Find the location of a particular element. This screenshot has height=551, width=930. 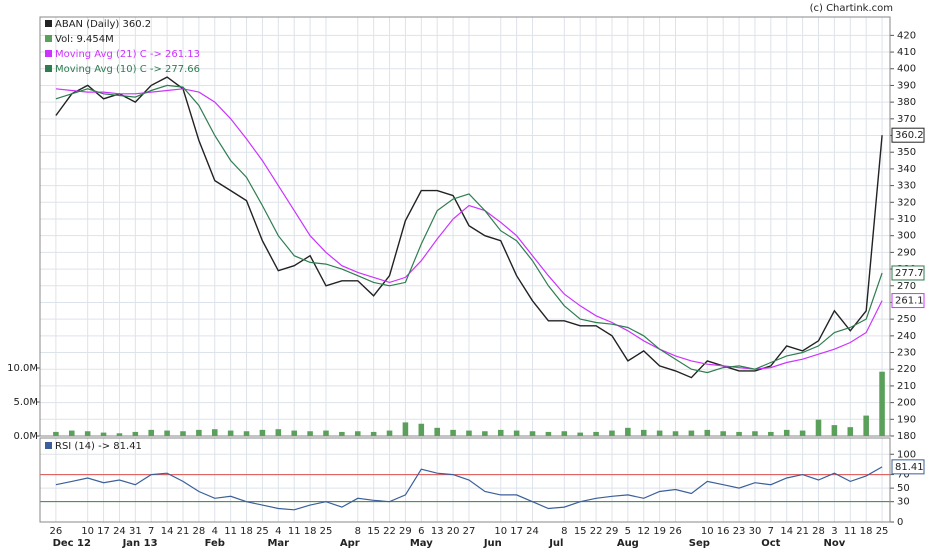

x-tick-label: 24 is located at coordinates (119, 531).